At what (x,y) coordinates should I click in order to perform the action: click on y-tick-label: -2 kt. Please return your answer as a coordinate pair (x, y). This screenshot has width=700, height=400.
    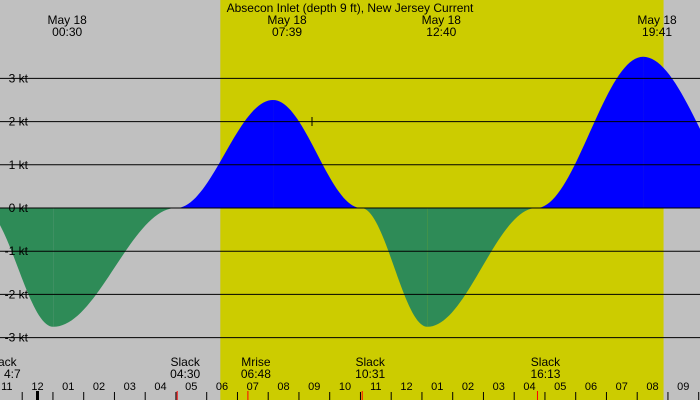
    Looking at the image, I should click on (17, 294).